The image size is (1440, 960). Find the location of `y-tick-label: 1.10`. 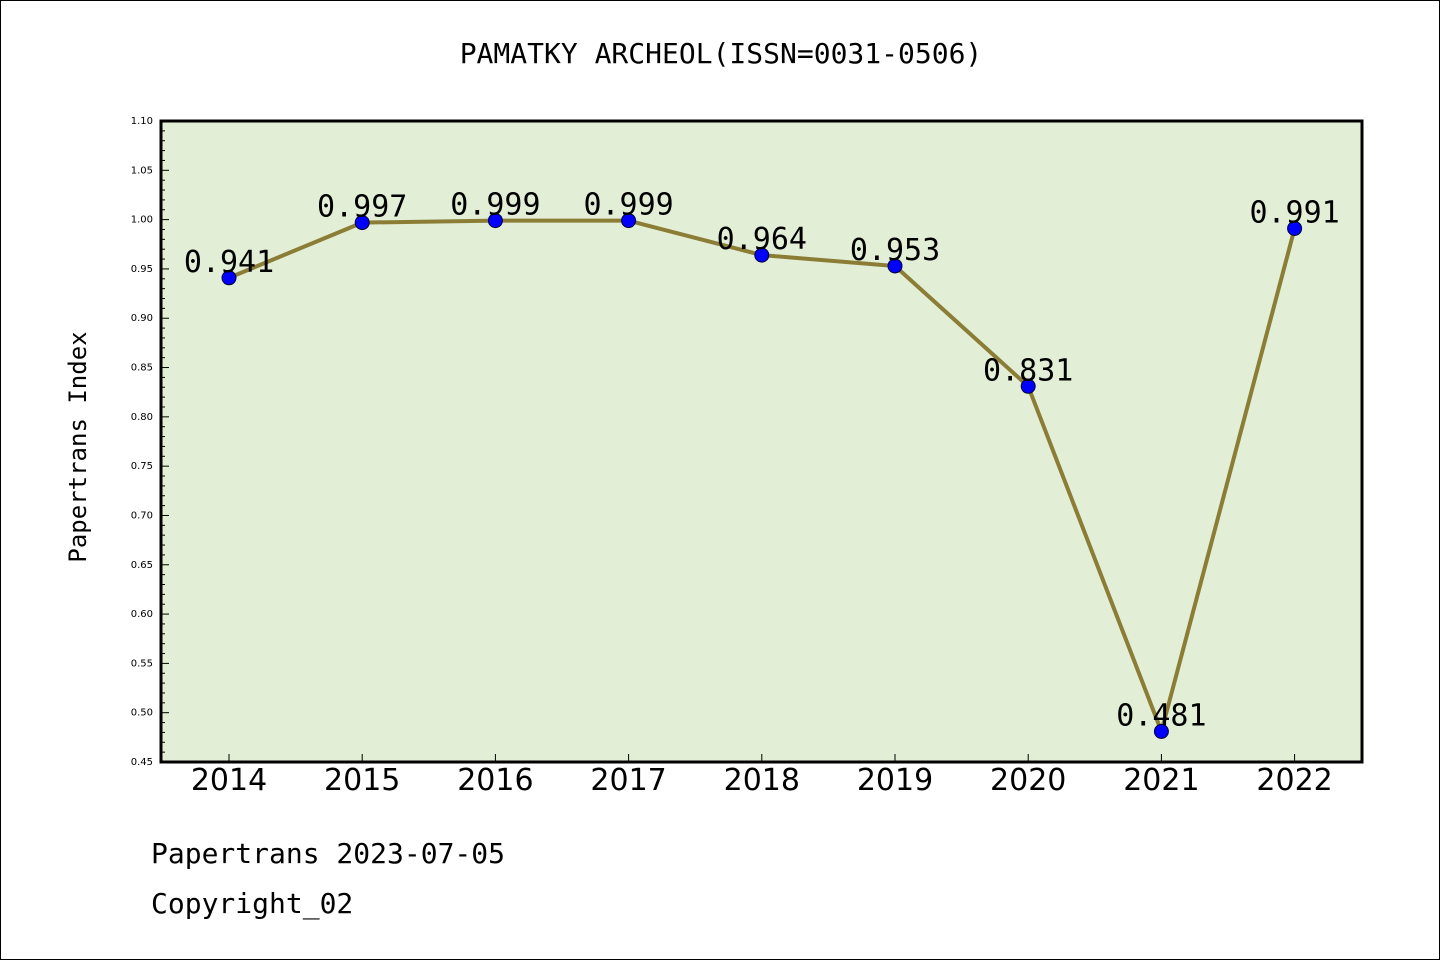

y-tick-label: 1.10 is located at coordinates (142, 121).